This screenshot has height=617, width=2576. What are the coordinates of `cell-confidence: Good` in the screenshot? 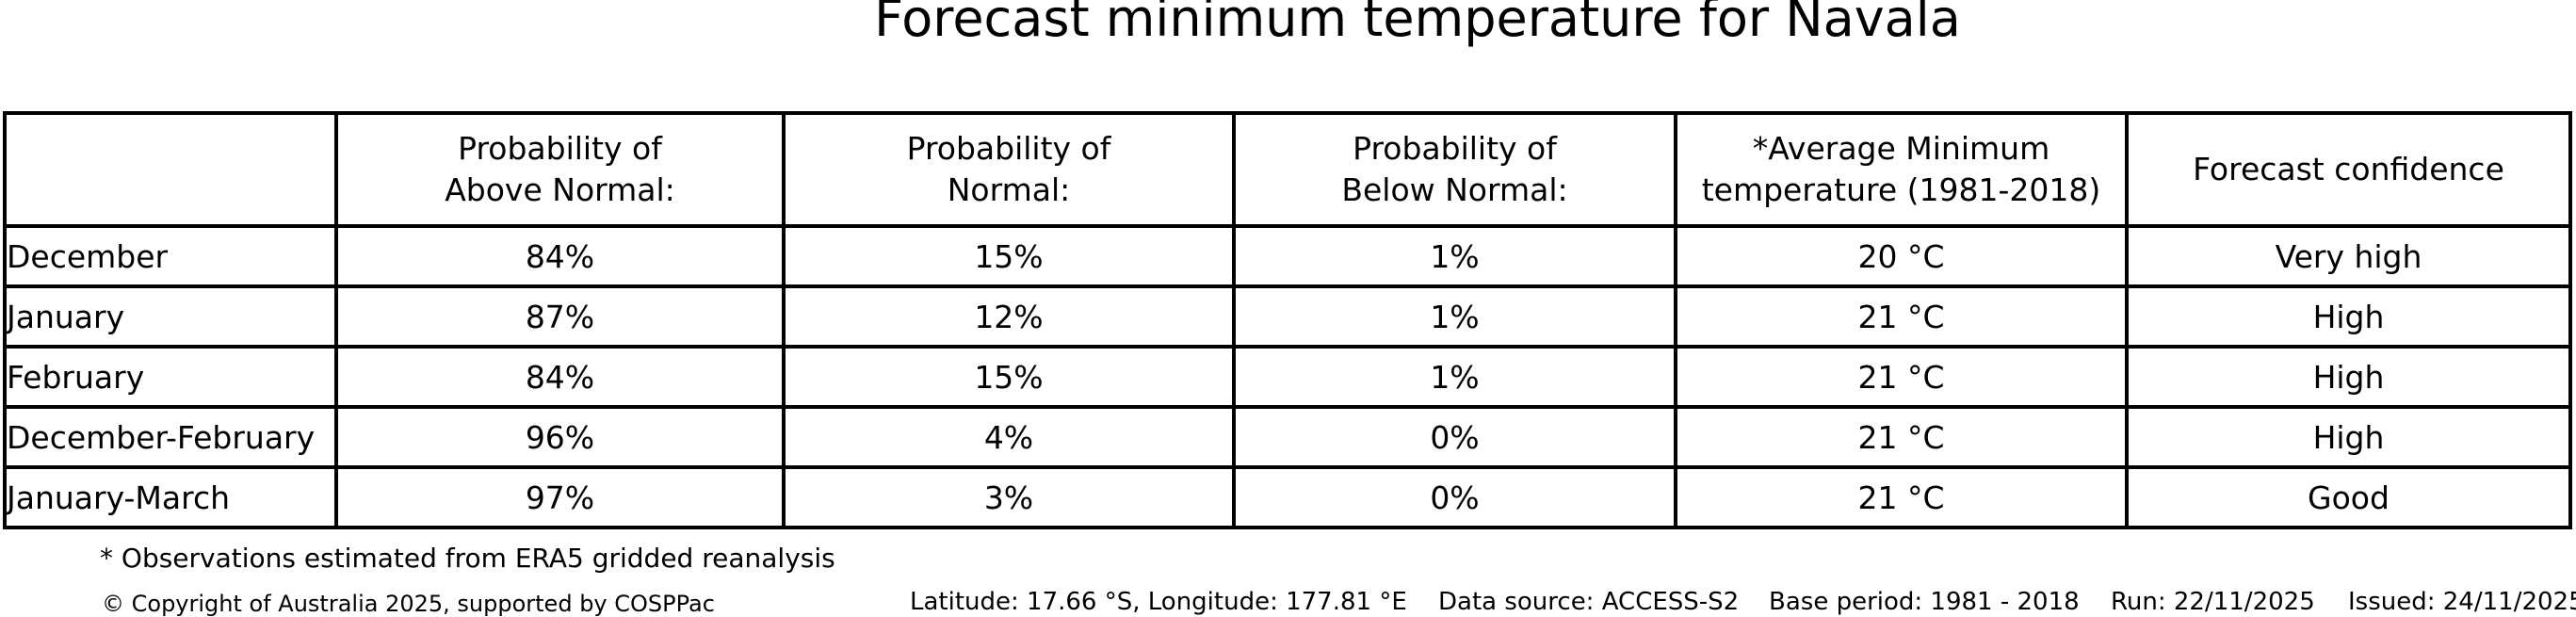 It's located at (2348, 497).